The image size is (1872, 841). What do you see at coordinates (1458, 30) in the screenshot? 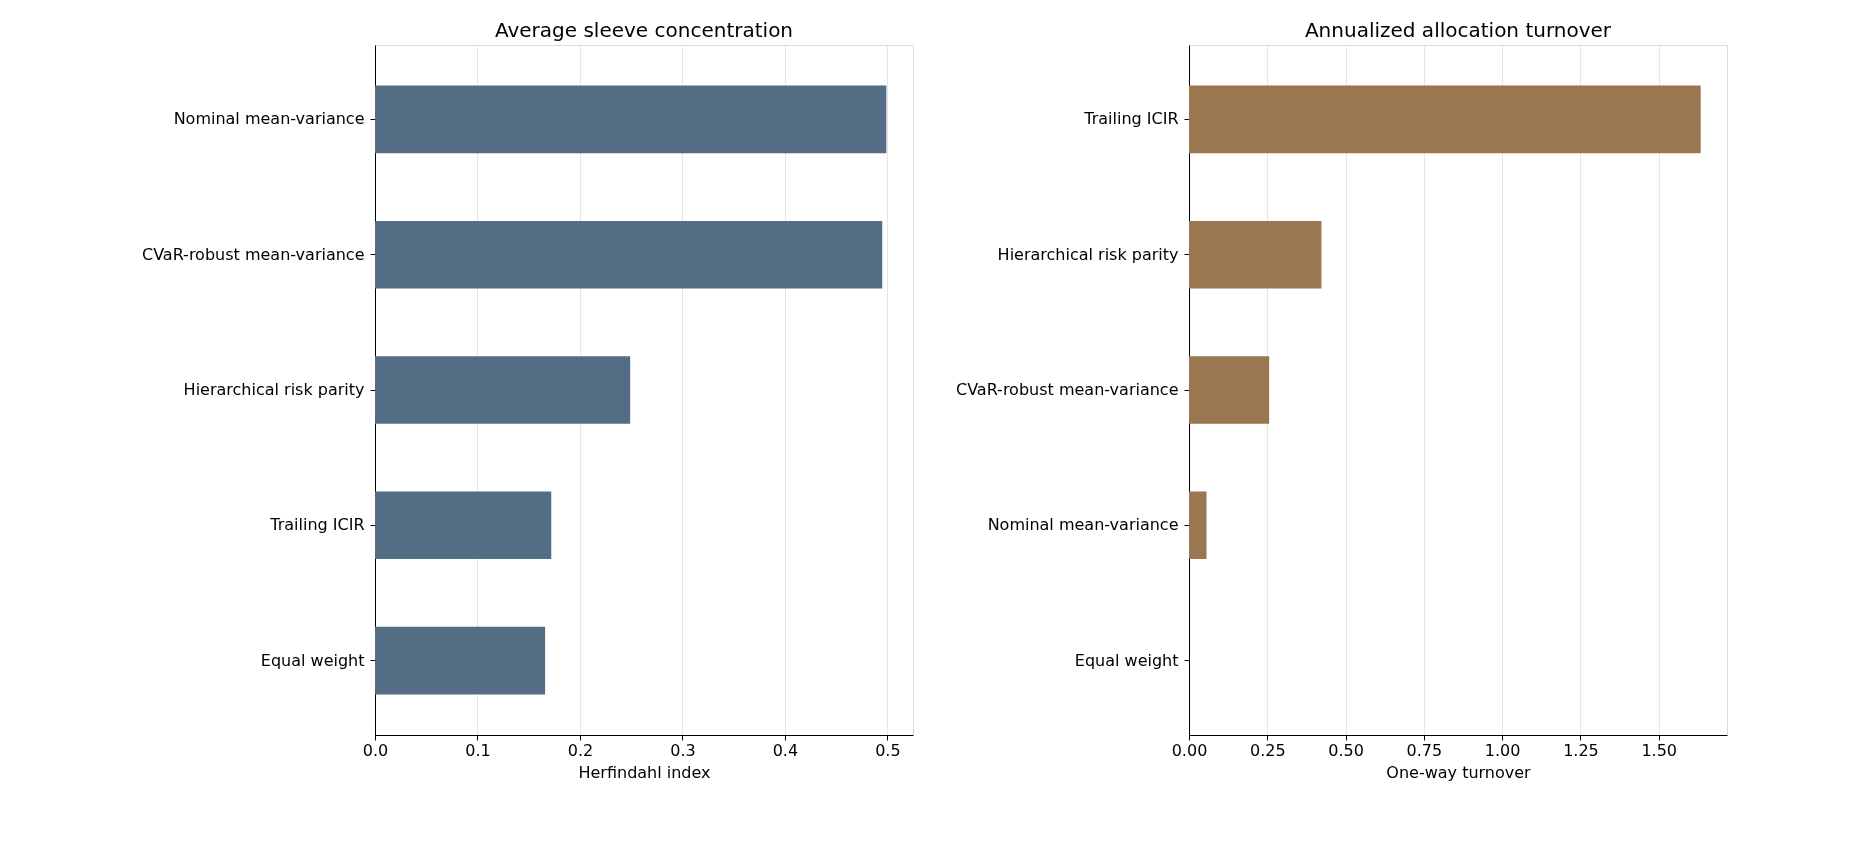
I see `chart-title: Annualized allocation turnover` at bounding box center [1458, 30].